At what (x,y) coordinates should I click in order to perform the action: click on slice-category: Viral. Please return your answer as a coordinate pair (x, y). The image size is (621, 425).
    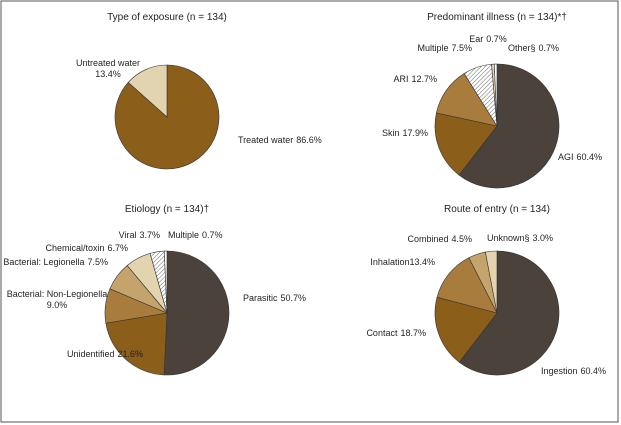
    Looking at the image, I should click on (128, 235).